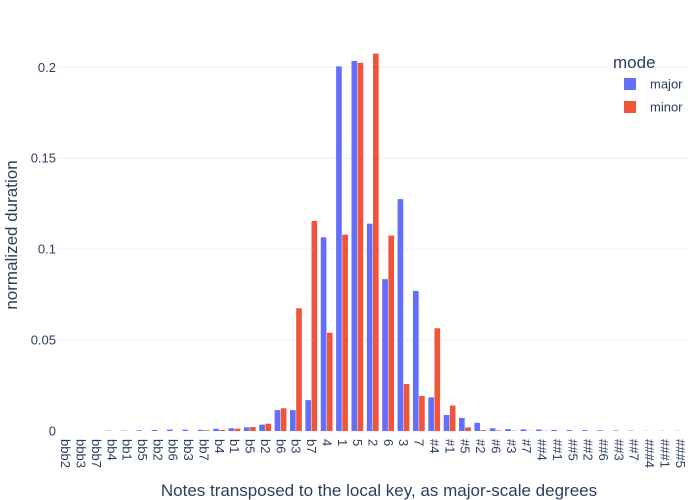 This screenshot has height=500, width=700. What do you see at coordinates (173, 450) in the screenshot?
I see `x-tick-label: bb6` at bounding box center [173, 450].